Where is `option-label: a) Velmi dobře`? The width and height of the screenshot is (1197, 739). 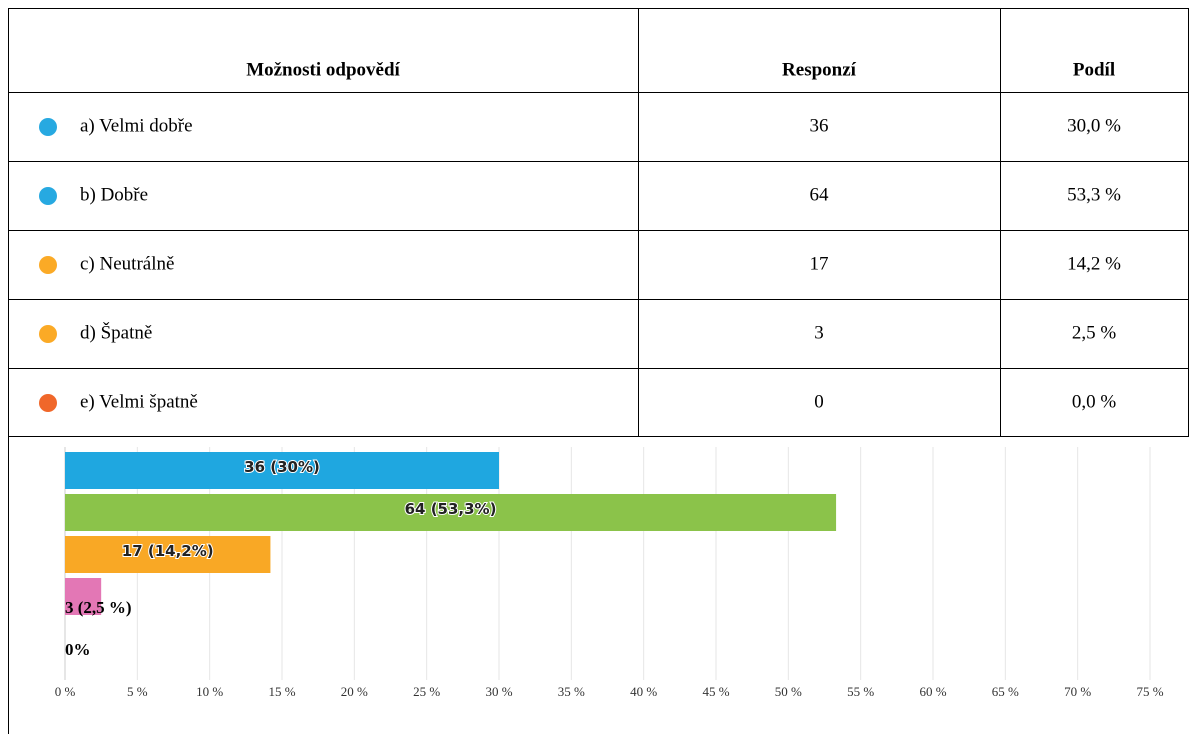
option-label: a) Velmi dobře is located at coordinates (136, 125).